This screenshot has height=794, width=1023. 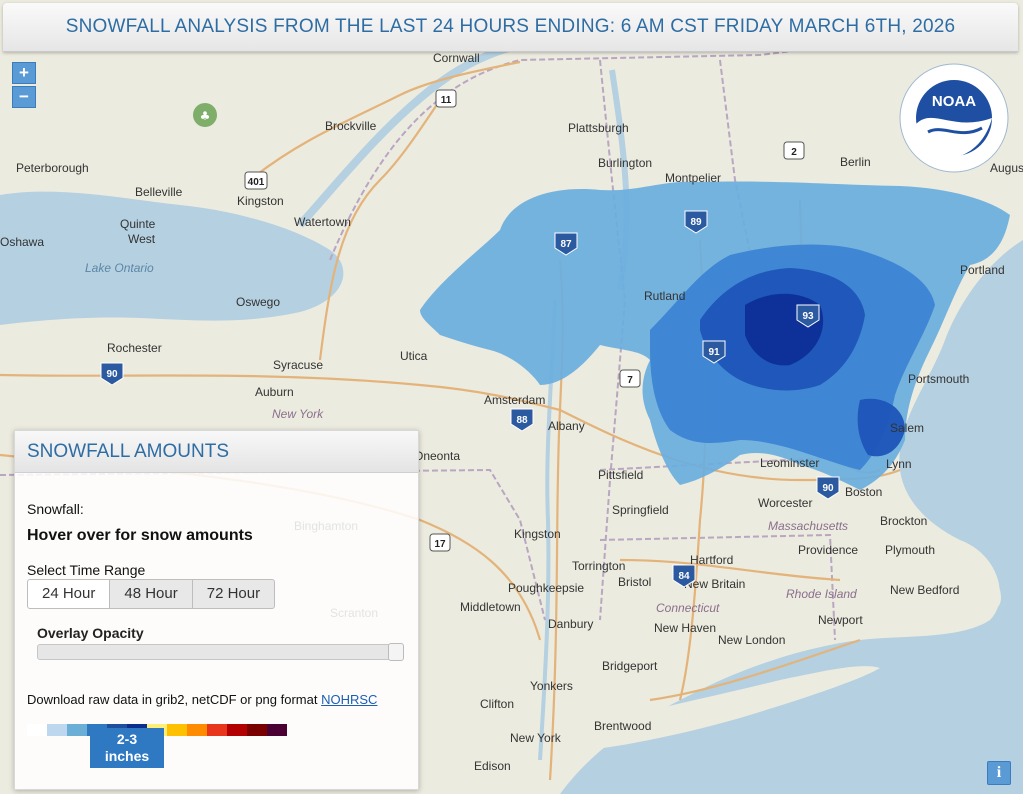 I want to click on svg-text: Brockton, so click(x=903, y=521).